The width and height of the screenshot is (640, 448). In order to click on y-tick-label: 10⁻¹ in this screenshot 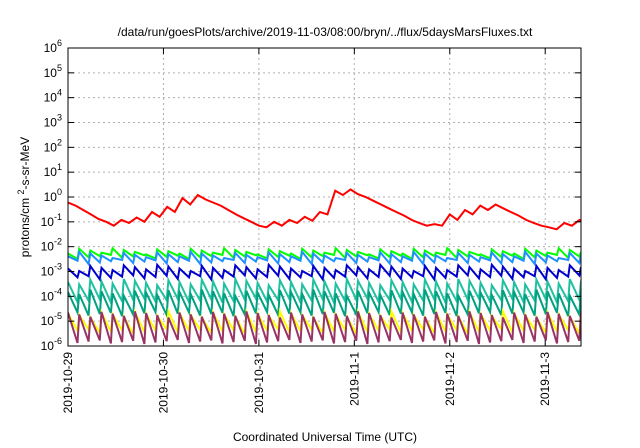, I will do `click(51, 220)`.